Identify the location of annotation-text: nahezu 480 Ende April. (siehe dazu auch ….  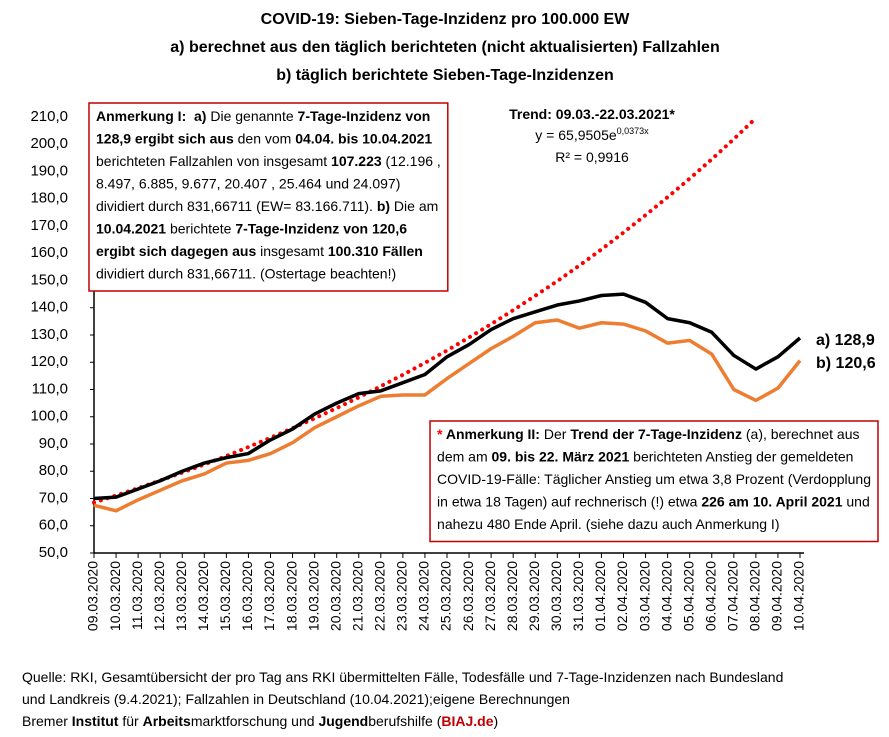
(608, 524).